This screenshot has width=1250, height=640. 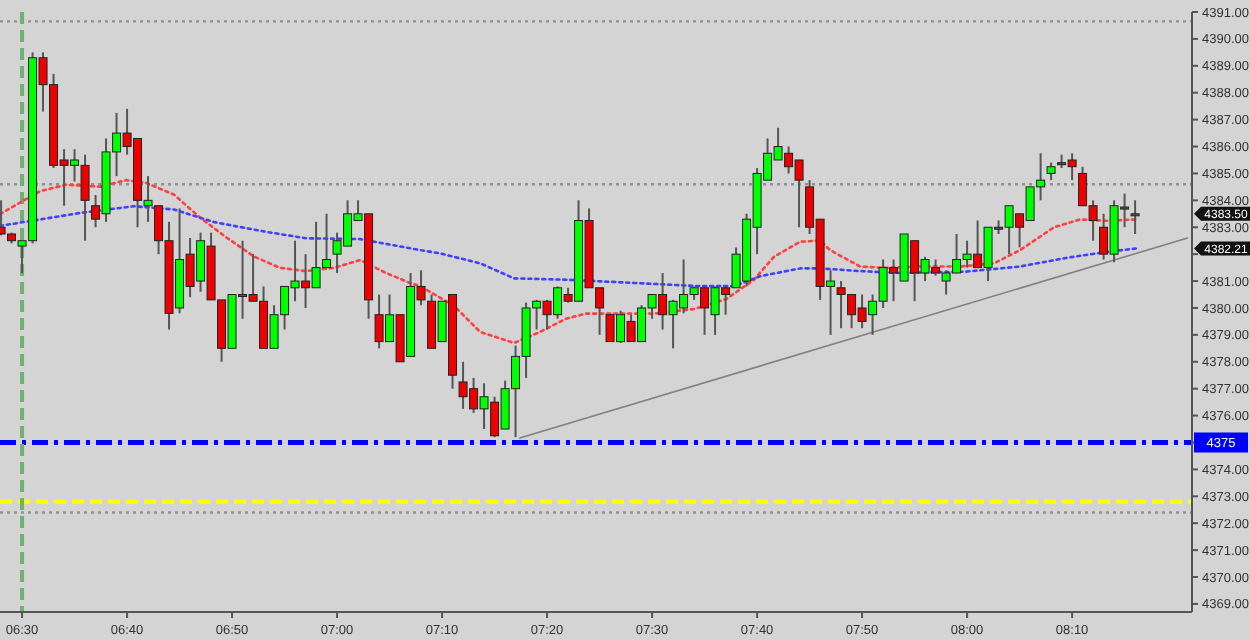 What do you see at coordinates (1135, 217) in the screenshot?
I see `candlestick` at bounding box center [1135, 217].